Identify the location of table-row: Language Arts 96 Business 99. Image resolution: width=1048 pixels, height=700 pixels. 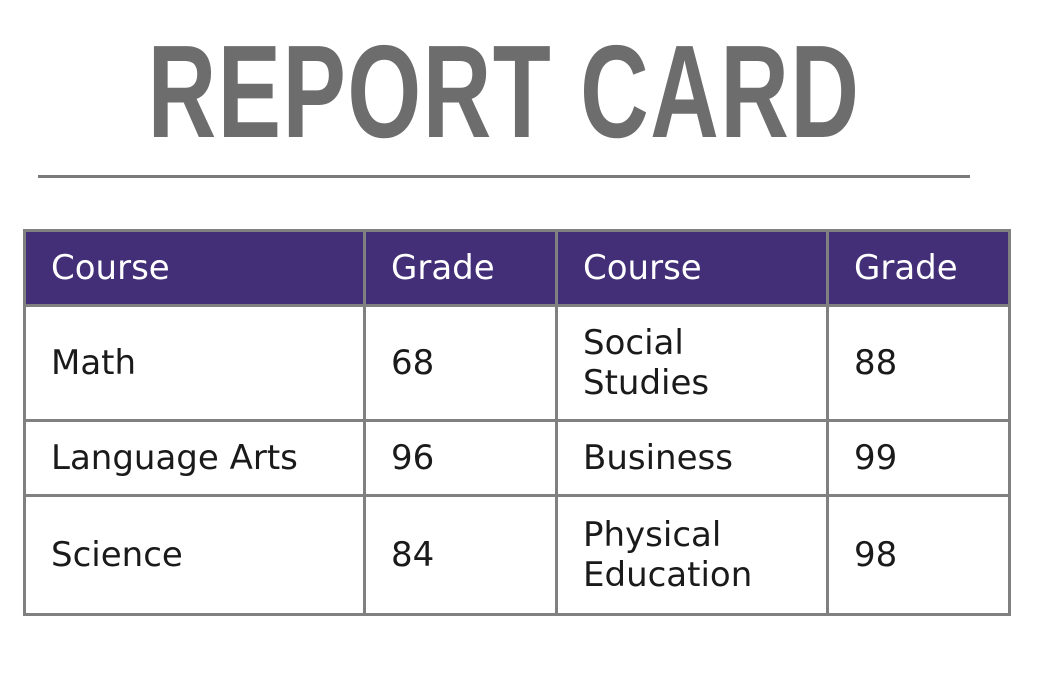
(517, 458).